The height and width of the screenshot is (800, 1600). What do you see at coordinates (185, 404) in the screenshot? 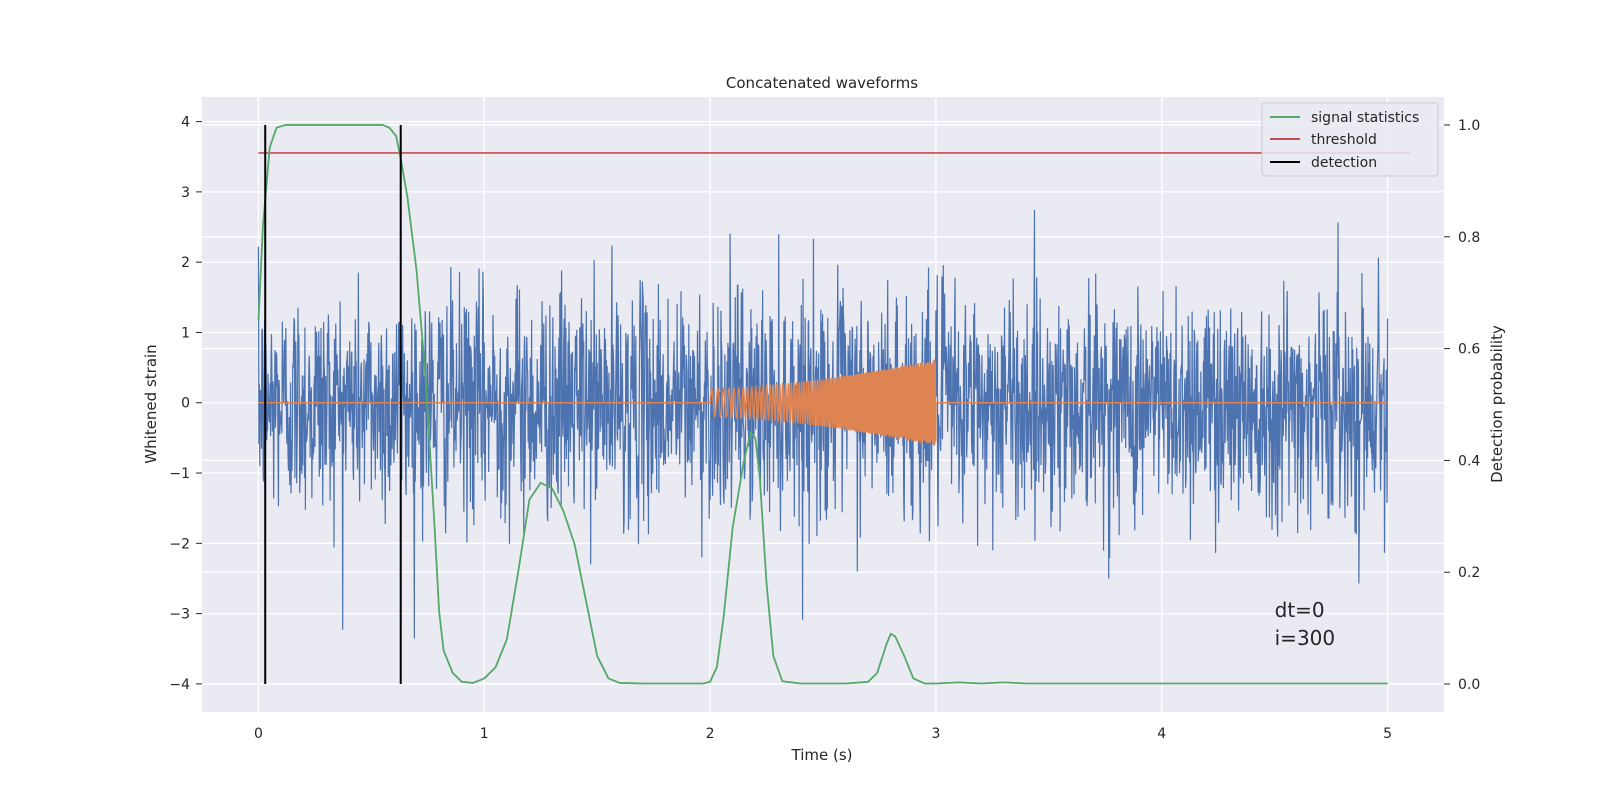
I see `y-tick-label-left: 0` at bounding box center [185, 404].